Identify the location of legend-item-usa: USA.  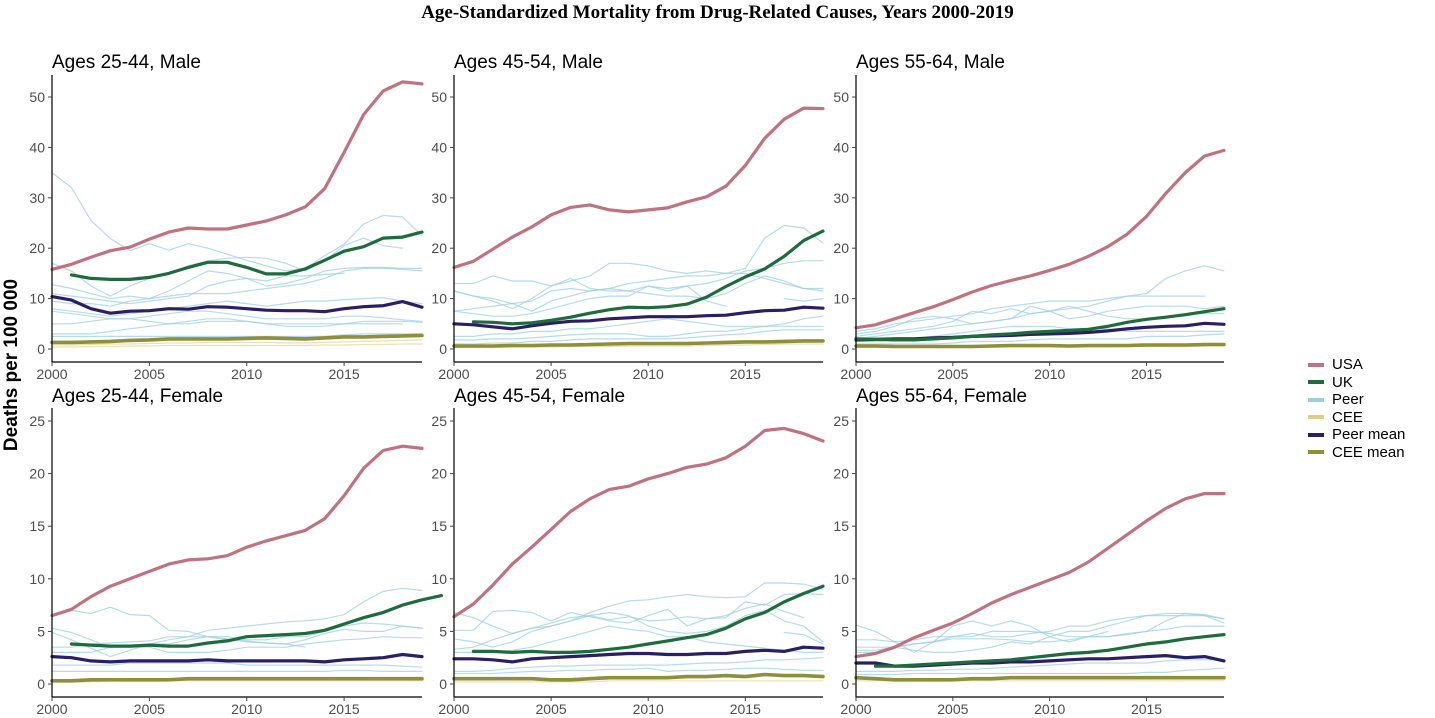
(1356, 365).